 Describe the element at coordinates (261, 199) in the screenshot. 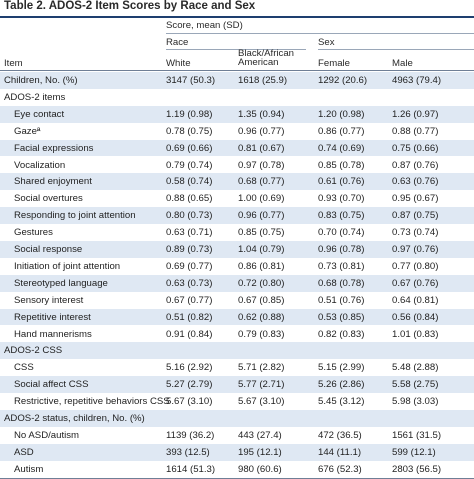

I see `table-cell: 1.00 (0.69)` at that location.